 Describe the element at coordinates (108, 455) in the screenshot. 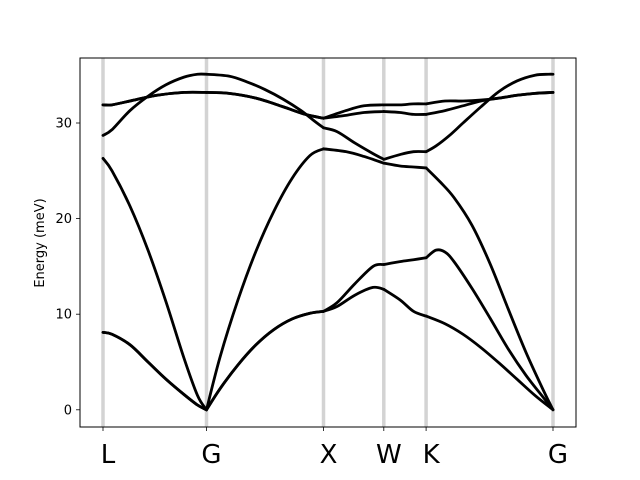

I see `x-tick-label-0: L` at that location.